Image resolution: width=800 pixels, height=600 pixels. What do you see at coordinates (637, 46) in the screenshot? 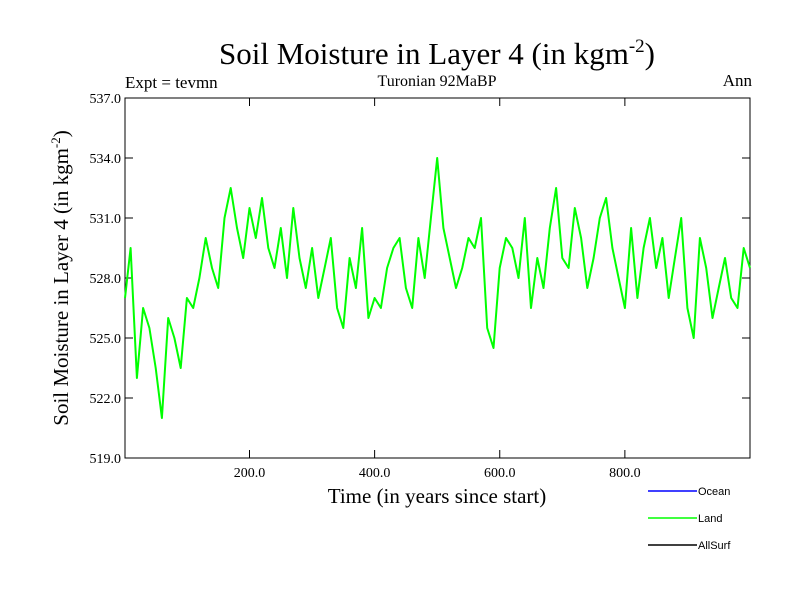
I see `chart-title-sup: -2` at bounding box center [637, 46].